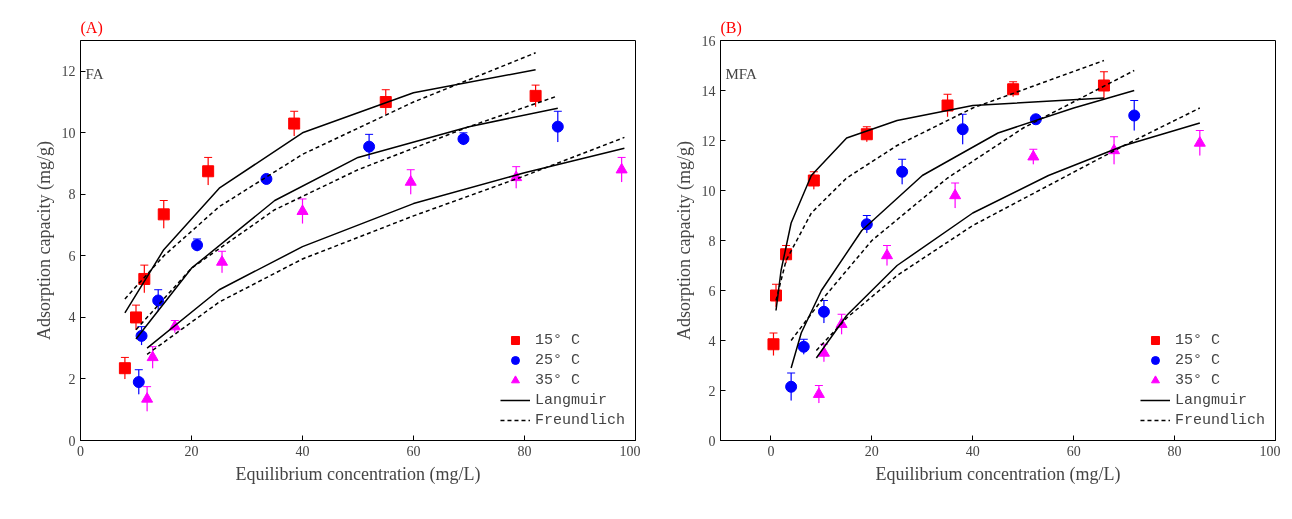 The height and width of the screenshot is (519, 1292). What do you see at coordinates (91, 27) in the screenshot?
I see `chart-title: (A)` at bounding box center [91, 27].